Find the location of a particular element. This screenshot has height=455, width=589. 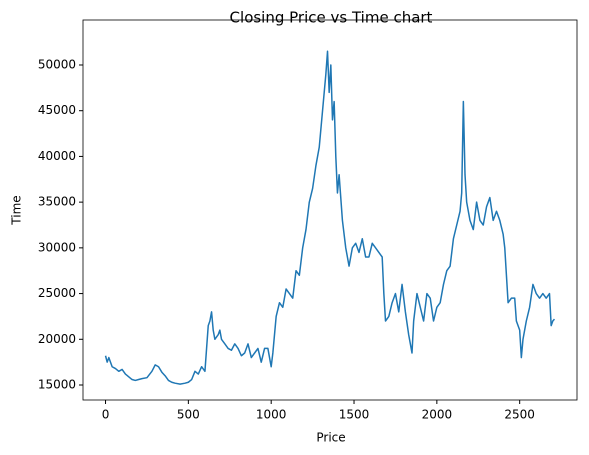

y-tick-label: 30000 is located at coordinates (57, 247).